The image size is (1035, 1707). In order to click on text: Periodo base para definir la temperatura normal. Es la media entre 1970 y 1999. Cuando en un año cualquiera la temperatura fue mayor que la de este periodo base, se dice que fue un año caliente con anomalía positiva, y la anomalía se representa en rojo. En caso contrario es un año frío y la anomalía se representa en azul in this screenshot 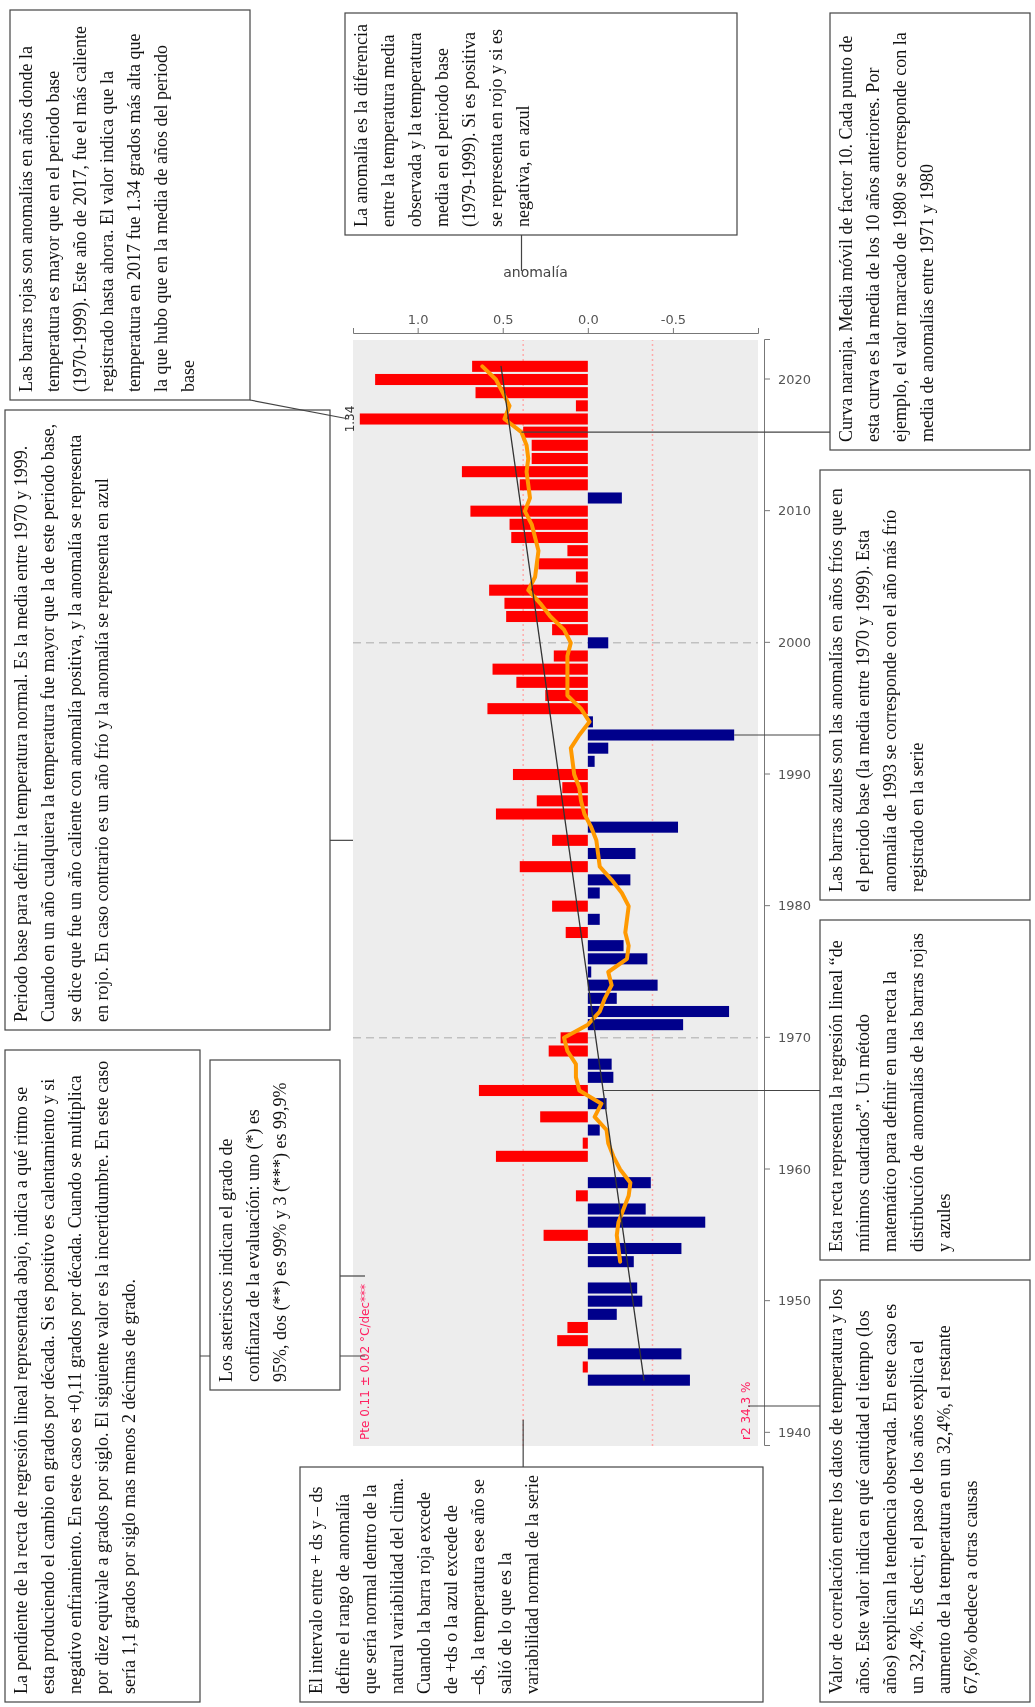, I will do `click(61, 722)`.